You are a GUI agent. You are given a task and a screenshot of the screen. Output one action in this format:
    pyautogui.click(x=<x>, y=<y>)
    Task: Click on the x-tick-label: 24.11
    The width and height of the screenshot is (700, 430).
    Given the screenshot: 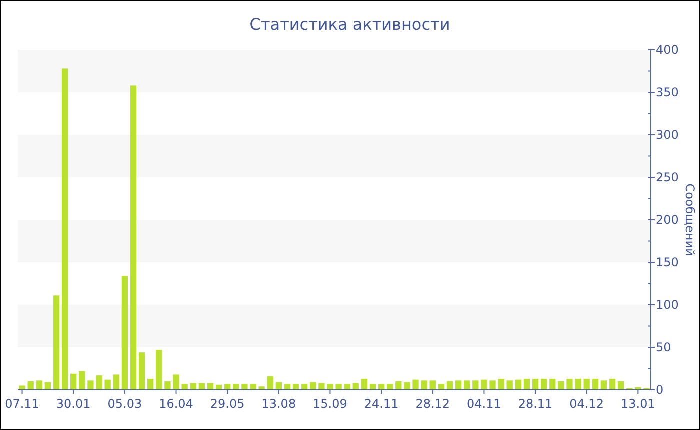 What is the action you would take?
    pyautogui.click(x=381, y=404)
    